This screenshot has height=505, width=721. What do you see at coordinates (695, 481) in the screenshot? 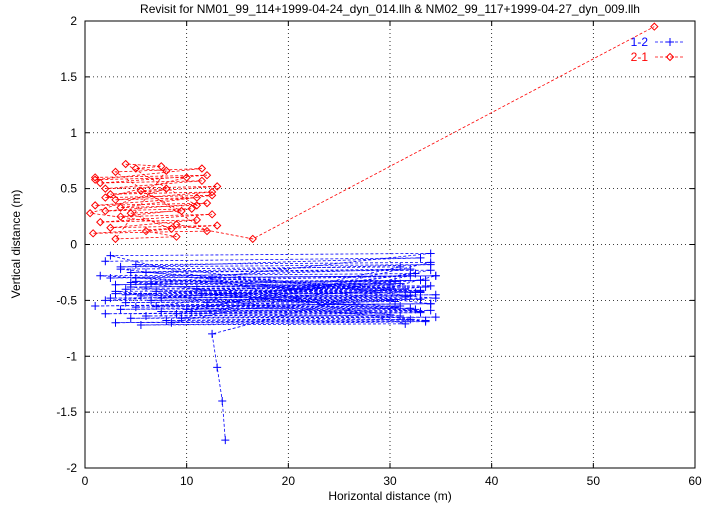
I see `x-tick-label: 60` at bounding box center [695, 481].